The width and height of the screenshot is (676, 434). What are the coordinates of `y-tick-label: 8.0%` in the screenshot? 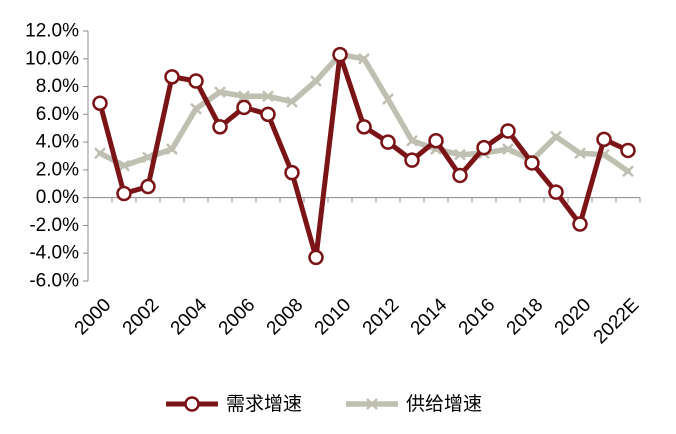 It's located at (57, 86).